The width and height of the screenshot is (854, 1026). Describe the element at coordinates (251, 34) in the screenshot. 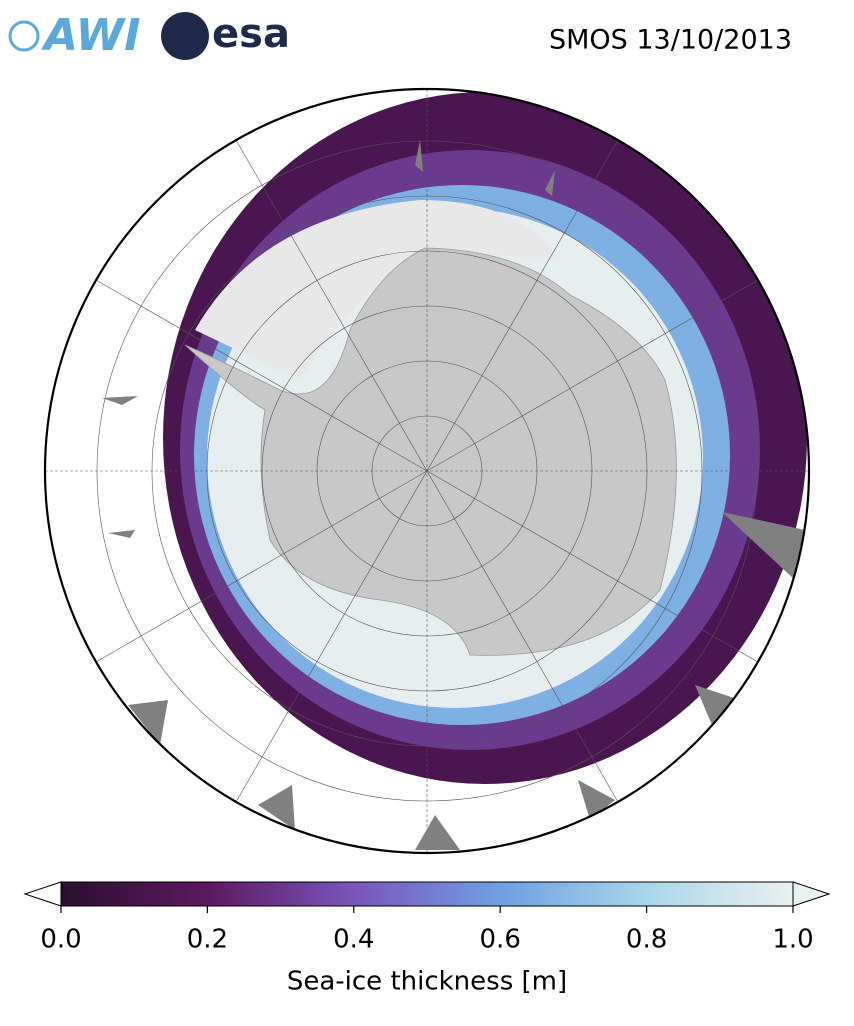

I see `esa-logo: esa` at that location.